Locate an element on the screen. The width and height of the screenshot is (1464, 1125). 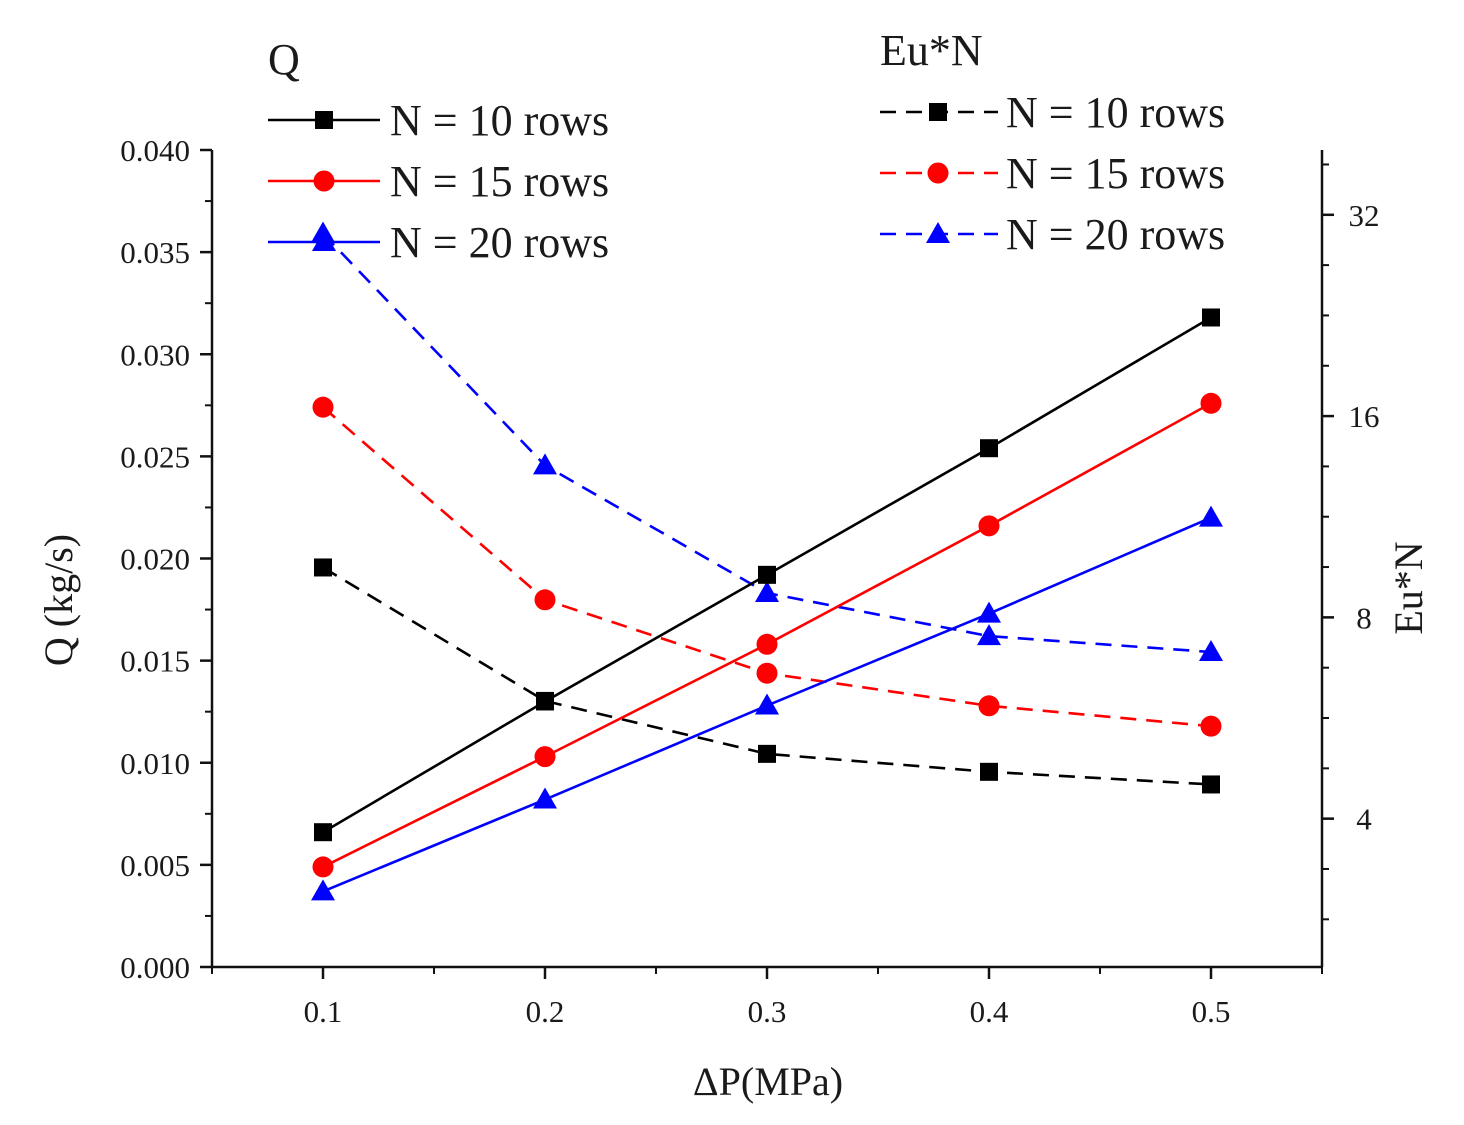
y-axis-title: Q (kg/s) is located at coordinates (58, 600).